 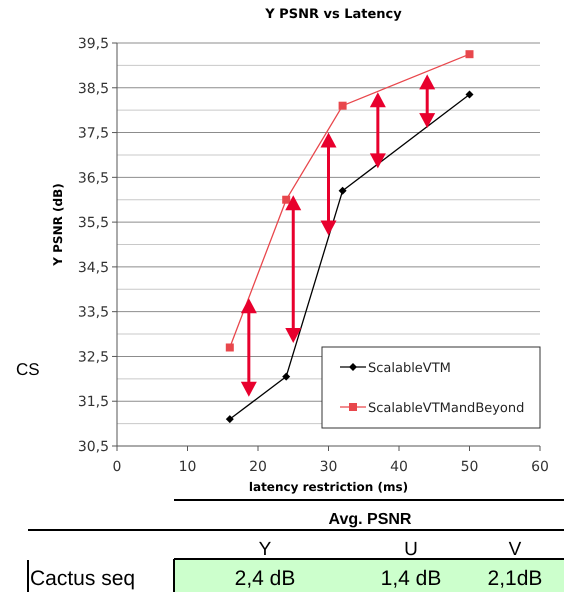 What do you see at coordinates (409, 368) in the screenshot?
I see `legend-label: ScalableVTM` at bounding box center [409, 368].